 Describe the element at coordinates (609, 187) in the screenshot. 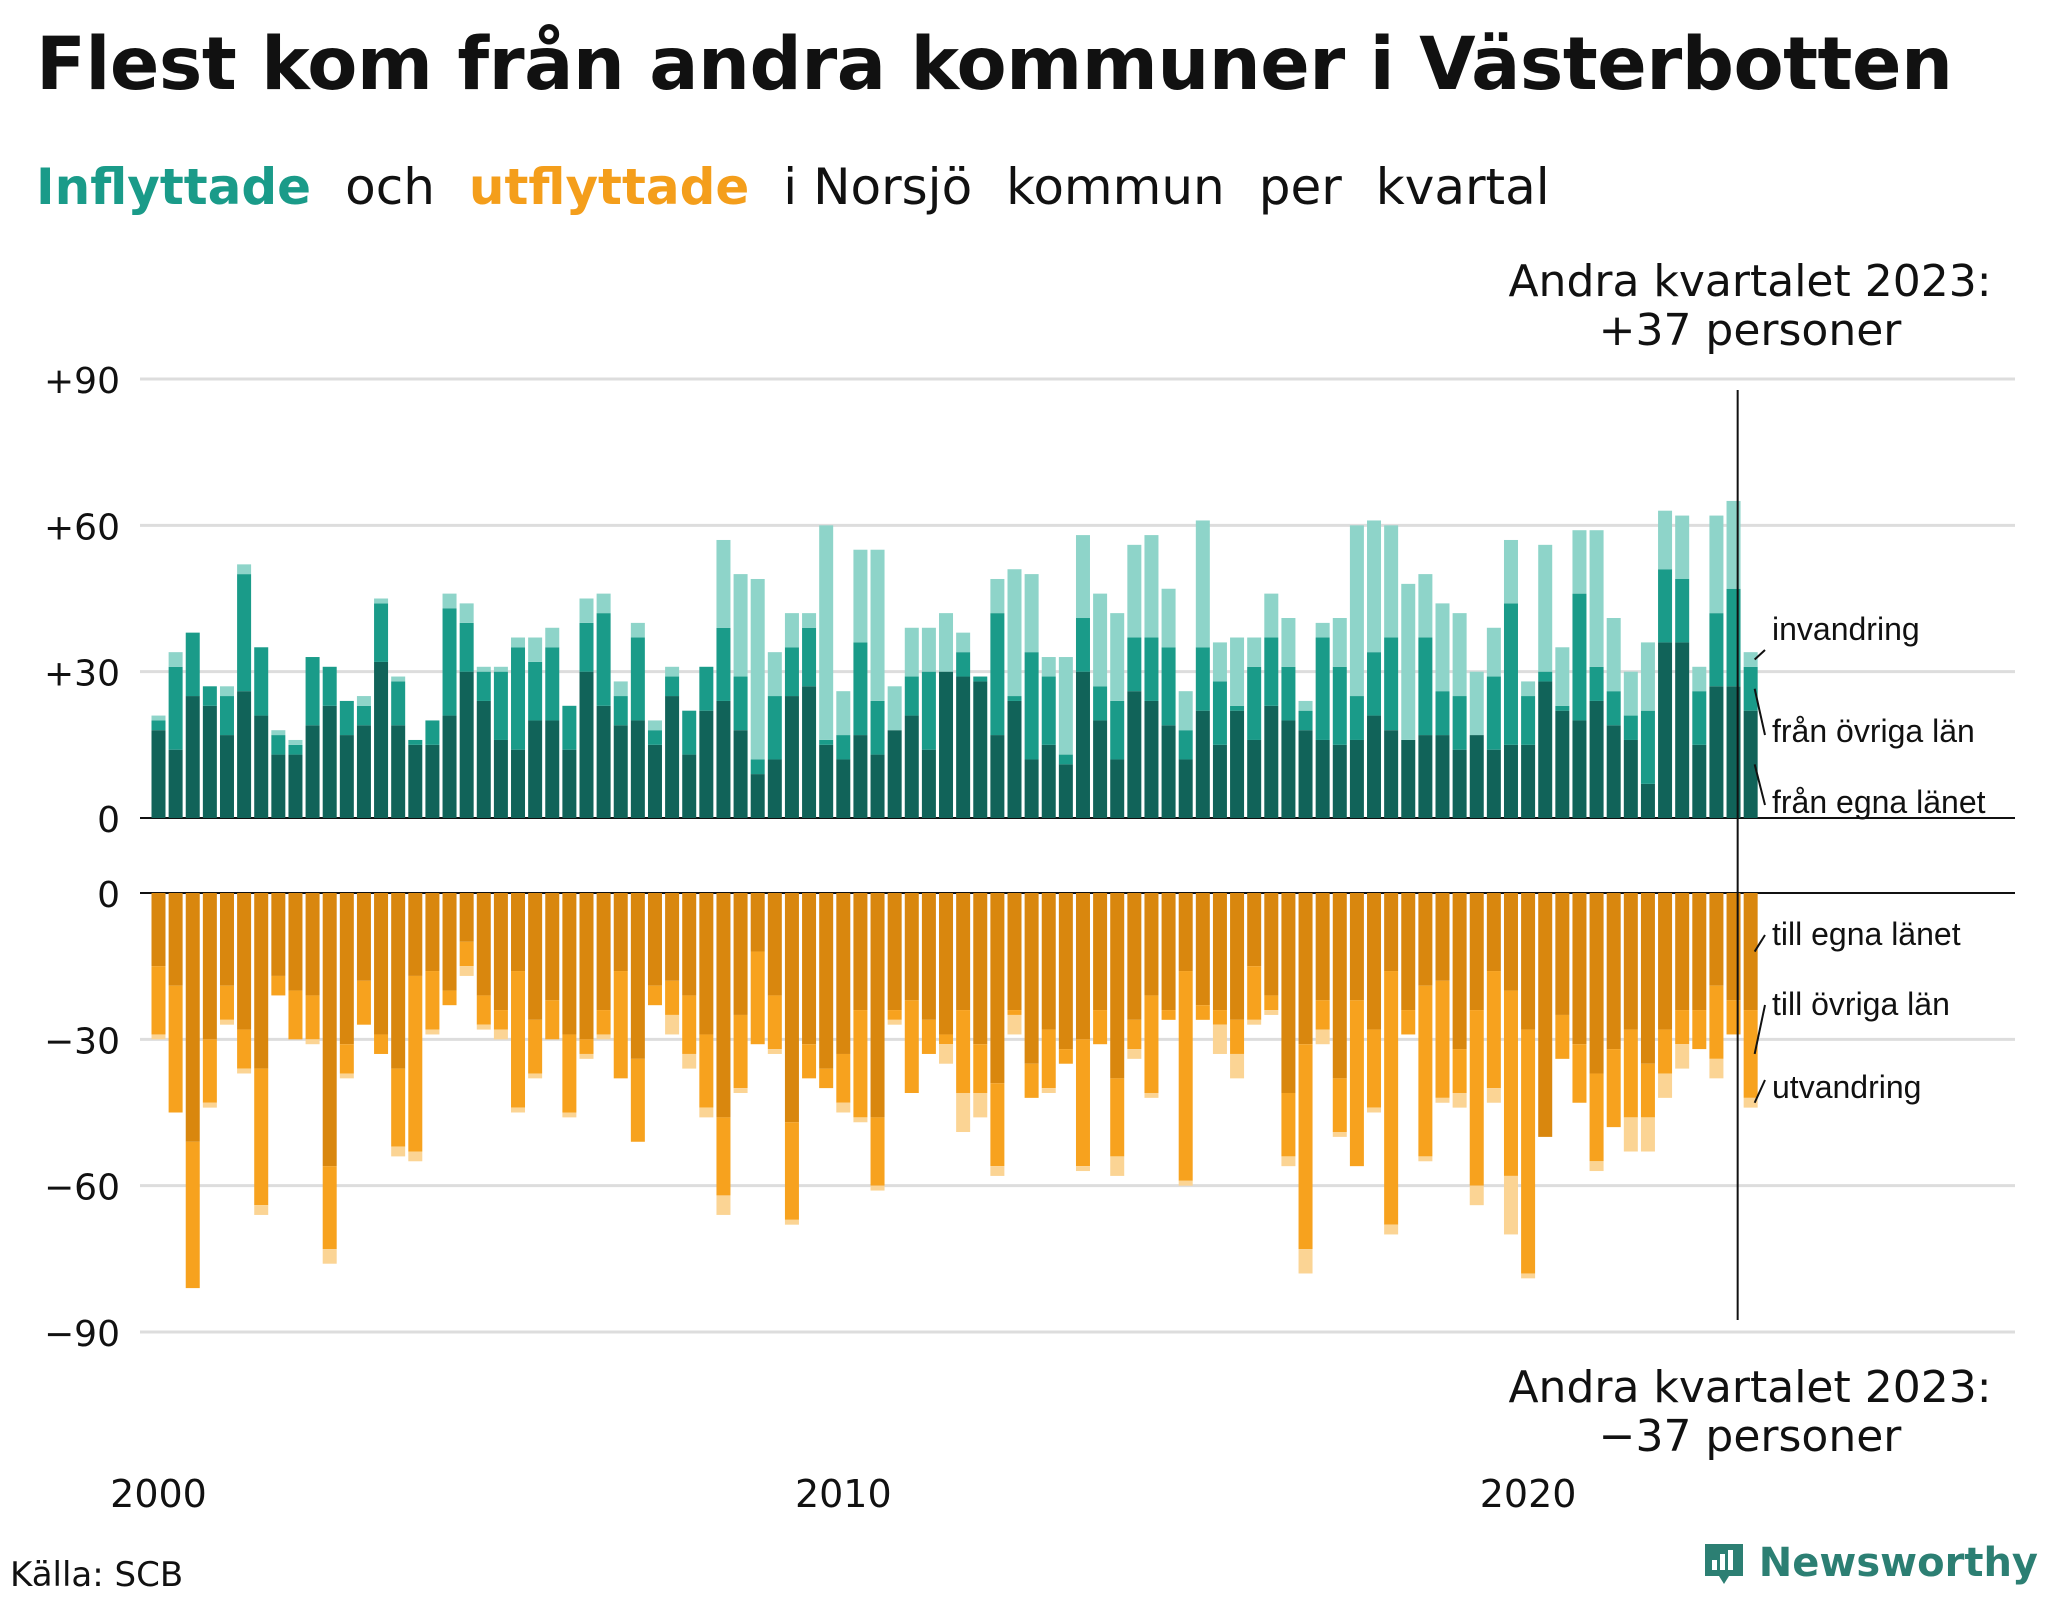

I see `subtitle-utflyttade: utflyttade` at that location.